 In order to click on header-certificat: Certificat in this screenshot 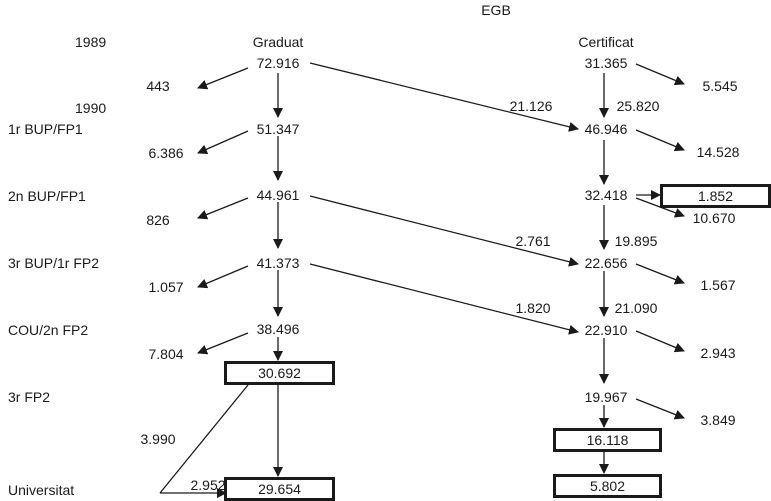, I will do `click(606, 42)`.